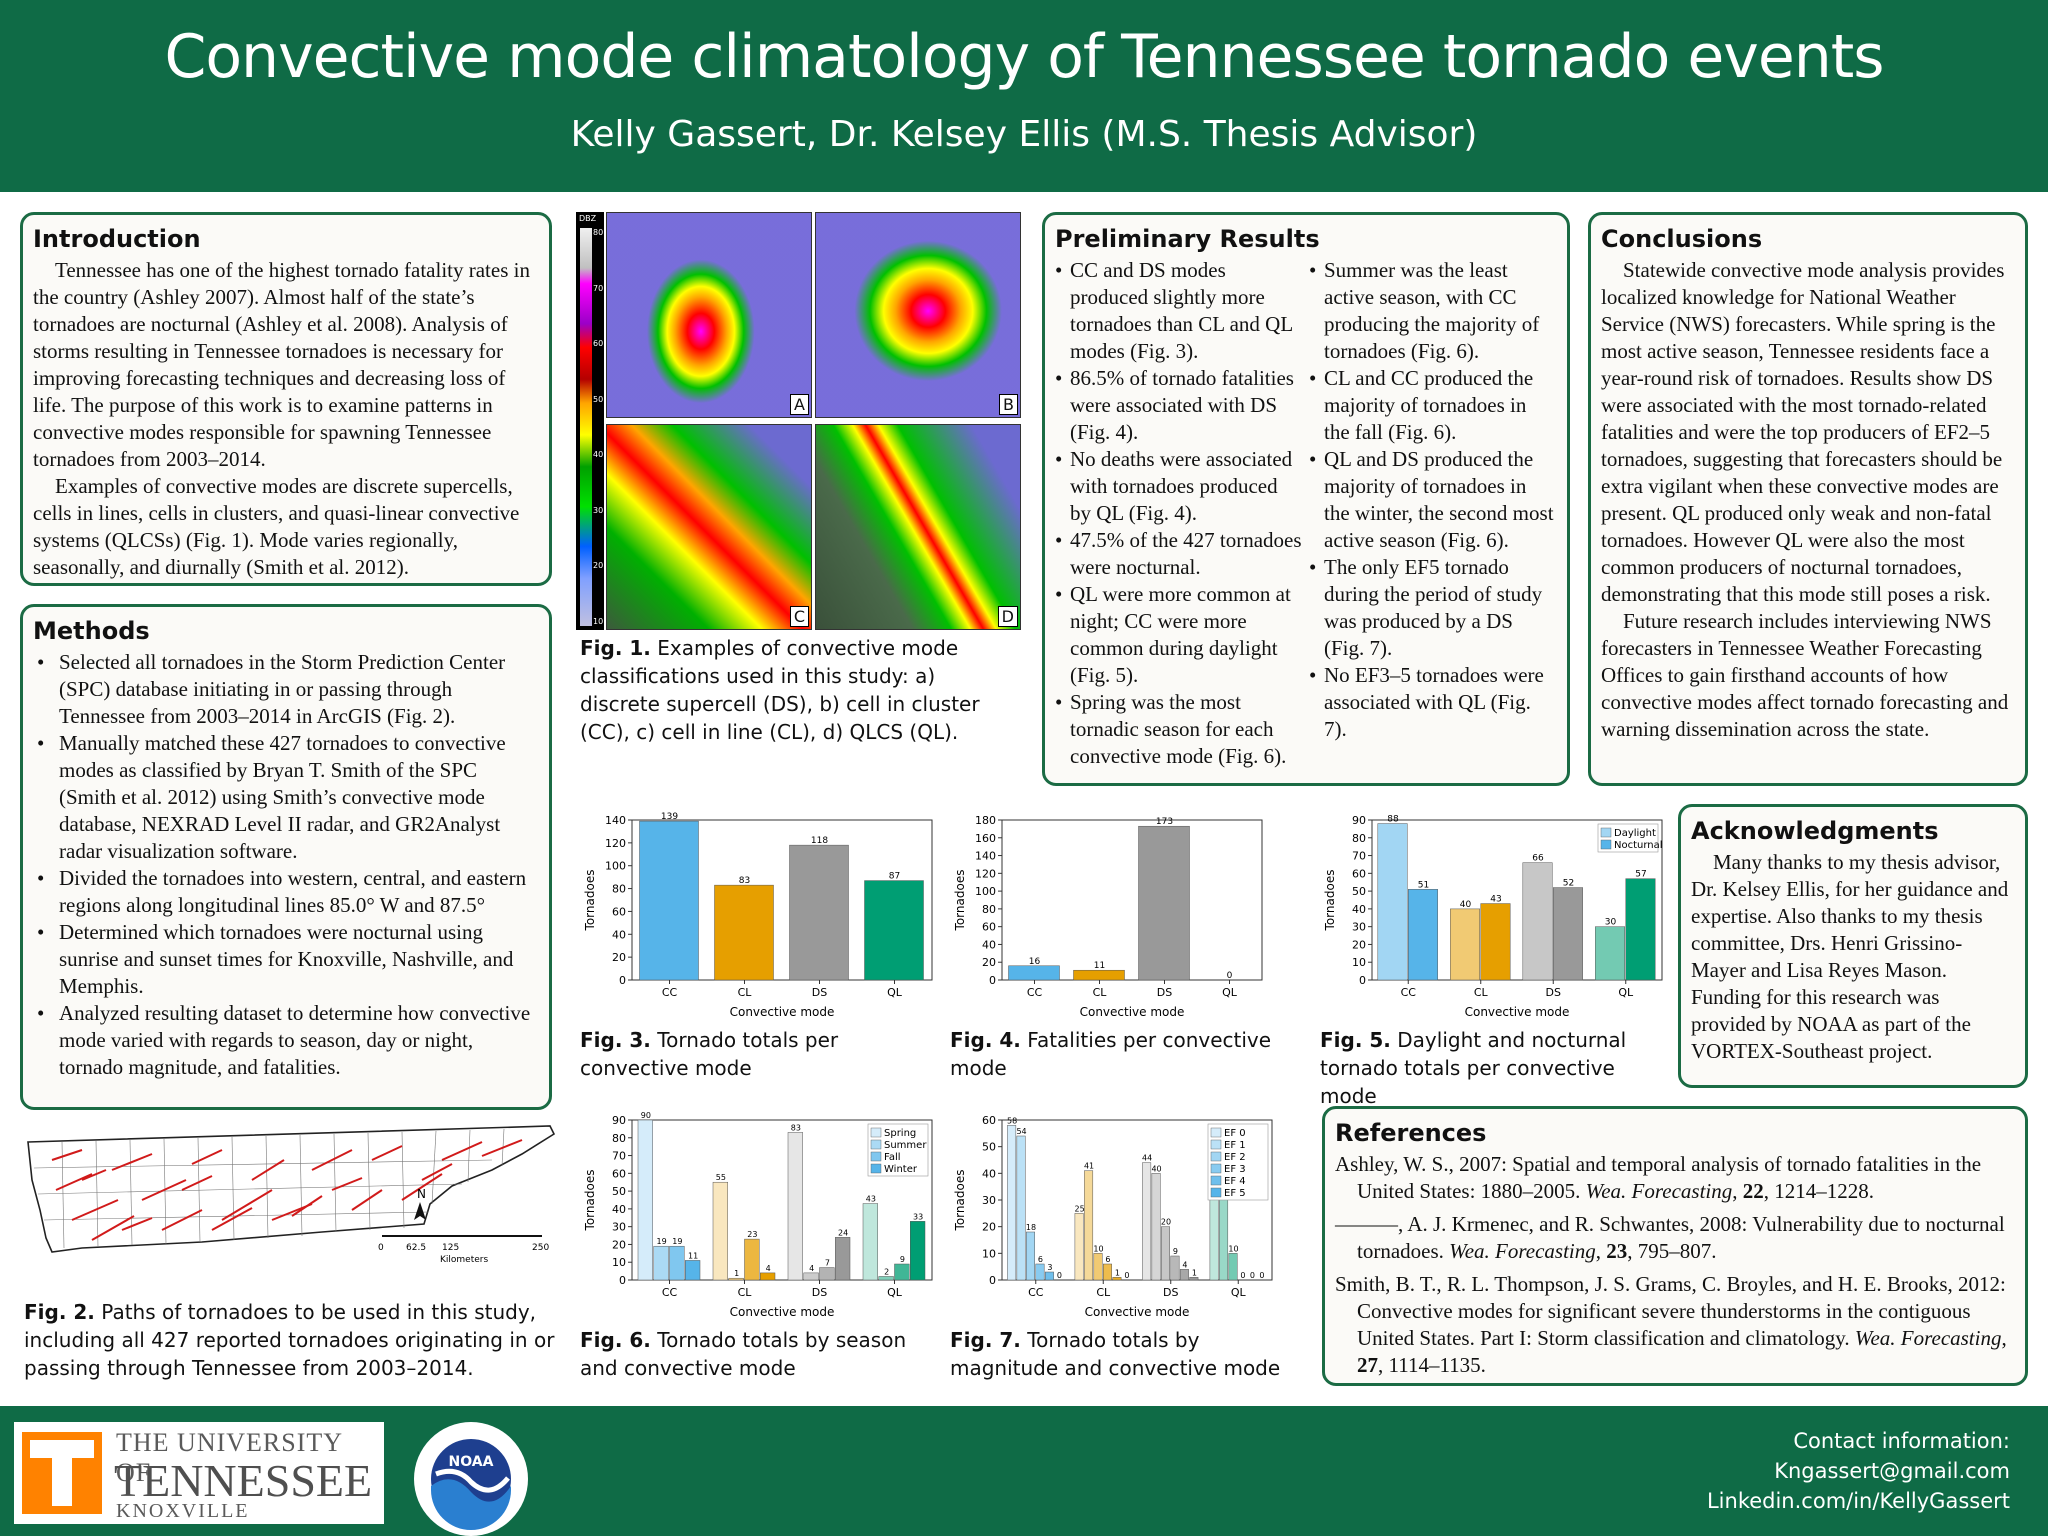  I want to click on tornado-tracks, so click(287, 1190).